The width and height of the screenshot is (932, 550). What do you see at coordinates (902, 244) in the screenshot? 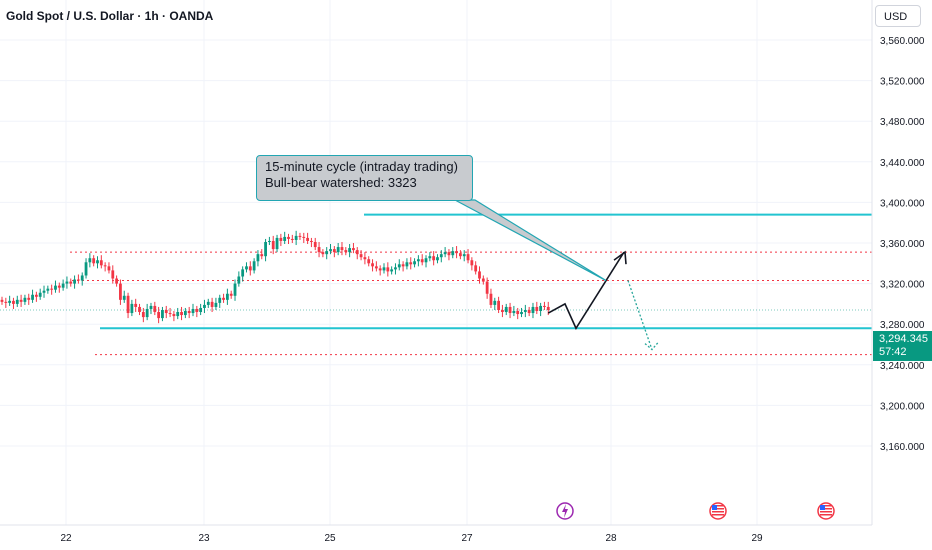
I see `y-tick-label: 3,360.000` at bounding box center [902, 244].